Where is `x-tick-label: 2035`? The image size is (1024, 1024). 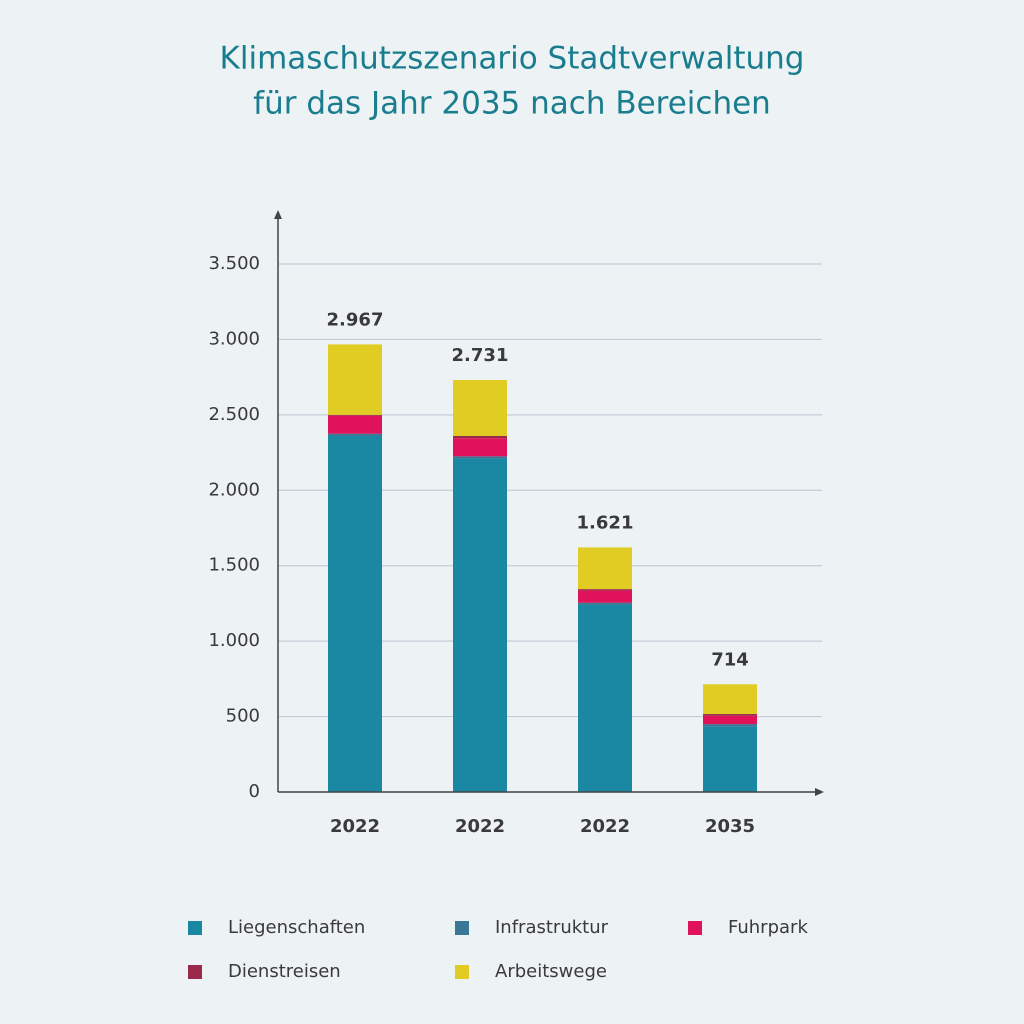 x-tick-label: 2035 is located at coordinates (730, 826).